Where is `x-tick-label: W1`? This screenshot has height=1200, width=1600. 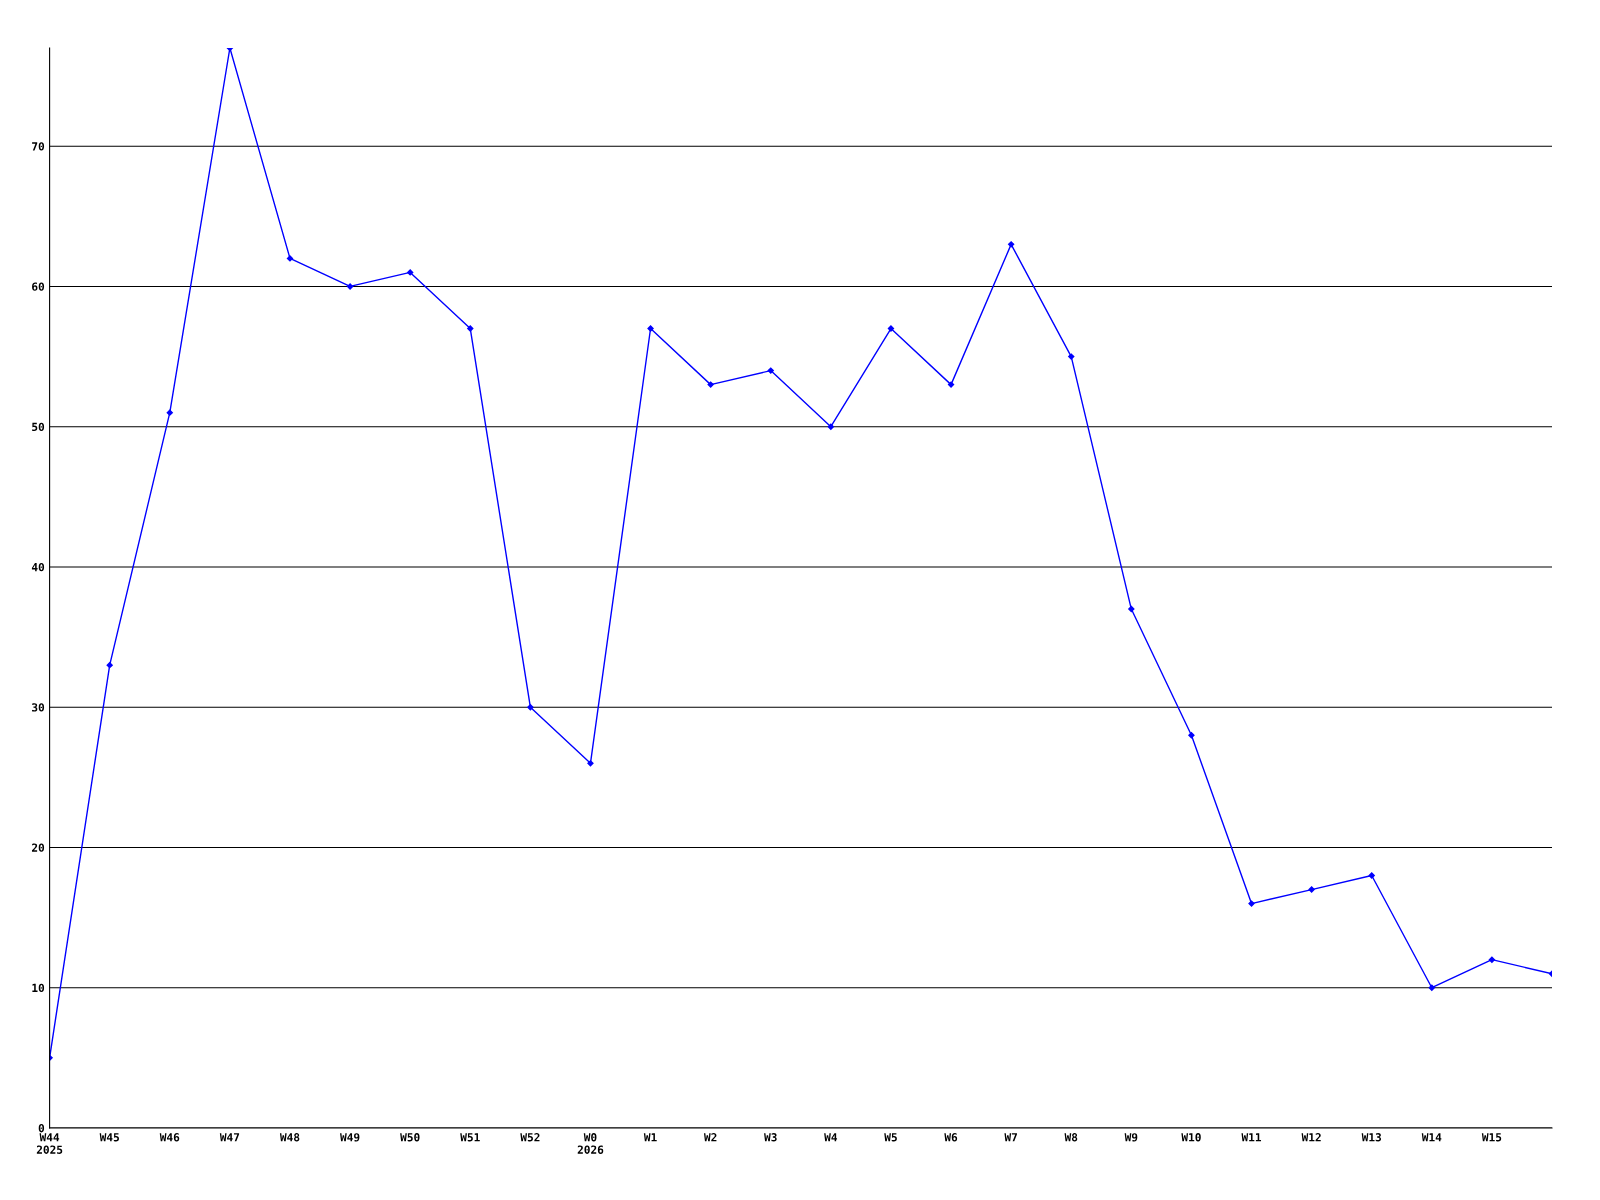
x-tick-label: W1 is located at coordinates (650, 1137).